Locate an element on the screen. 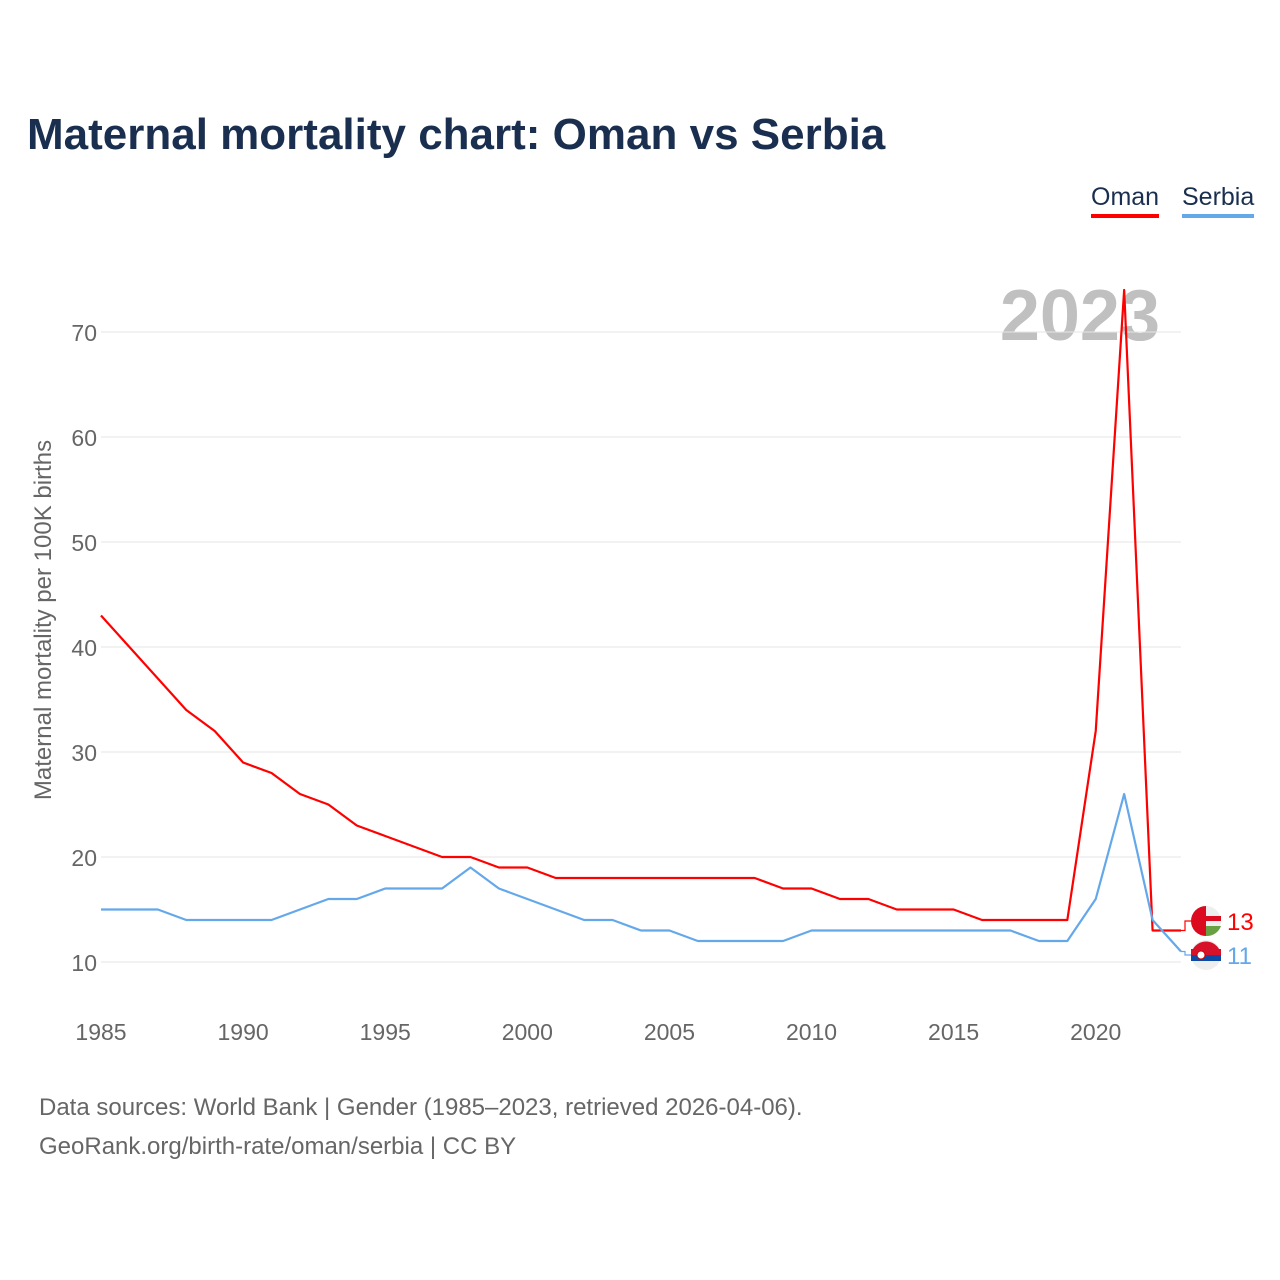 The image size is (1280, 1280). y-tick-label: 20 is located at coordinates (84, 858).